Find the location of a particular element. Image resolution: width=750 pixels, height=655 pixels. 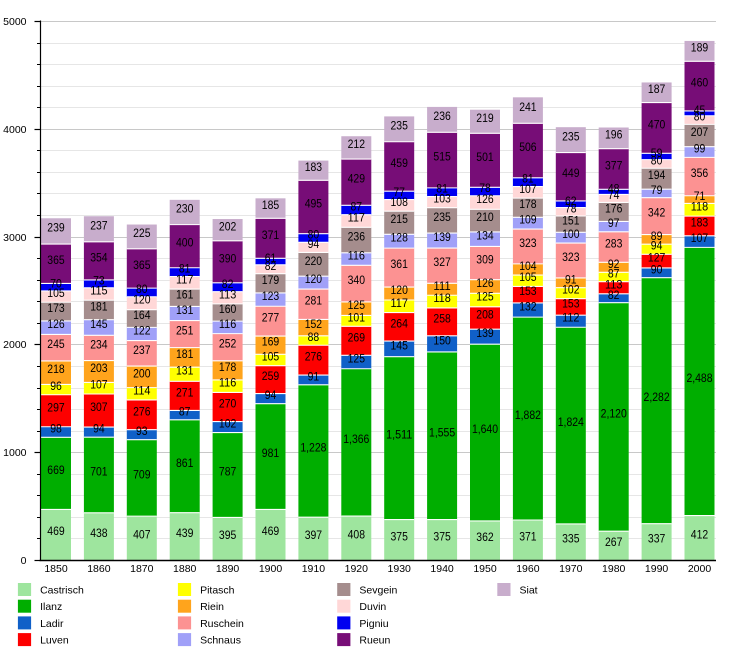

svg-text: 132 is located at coordinates (528, 307).